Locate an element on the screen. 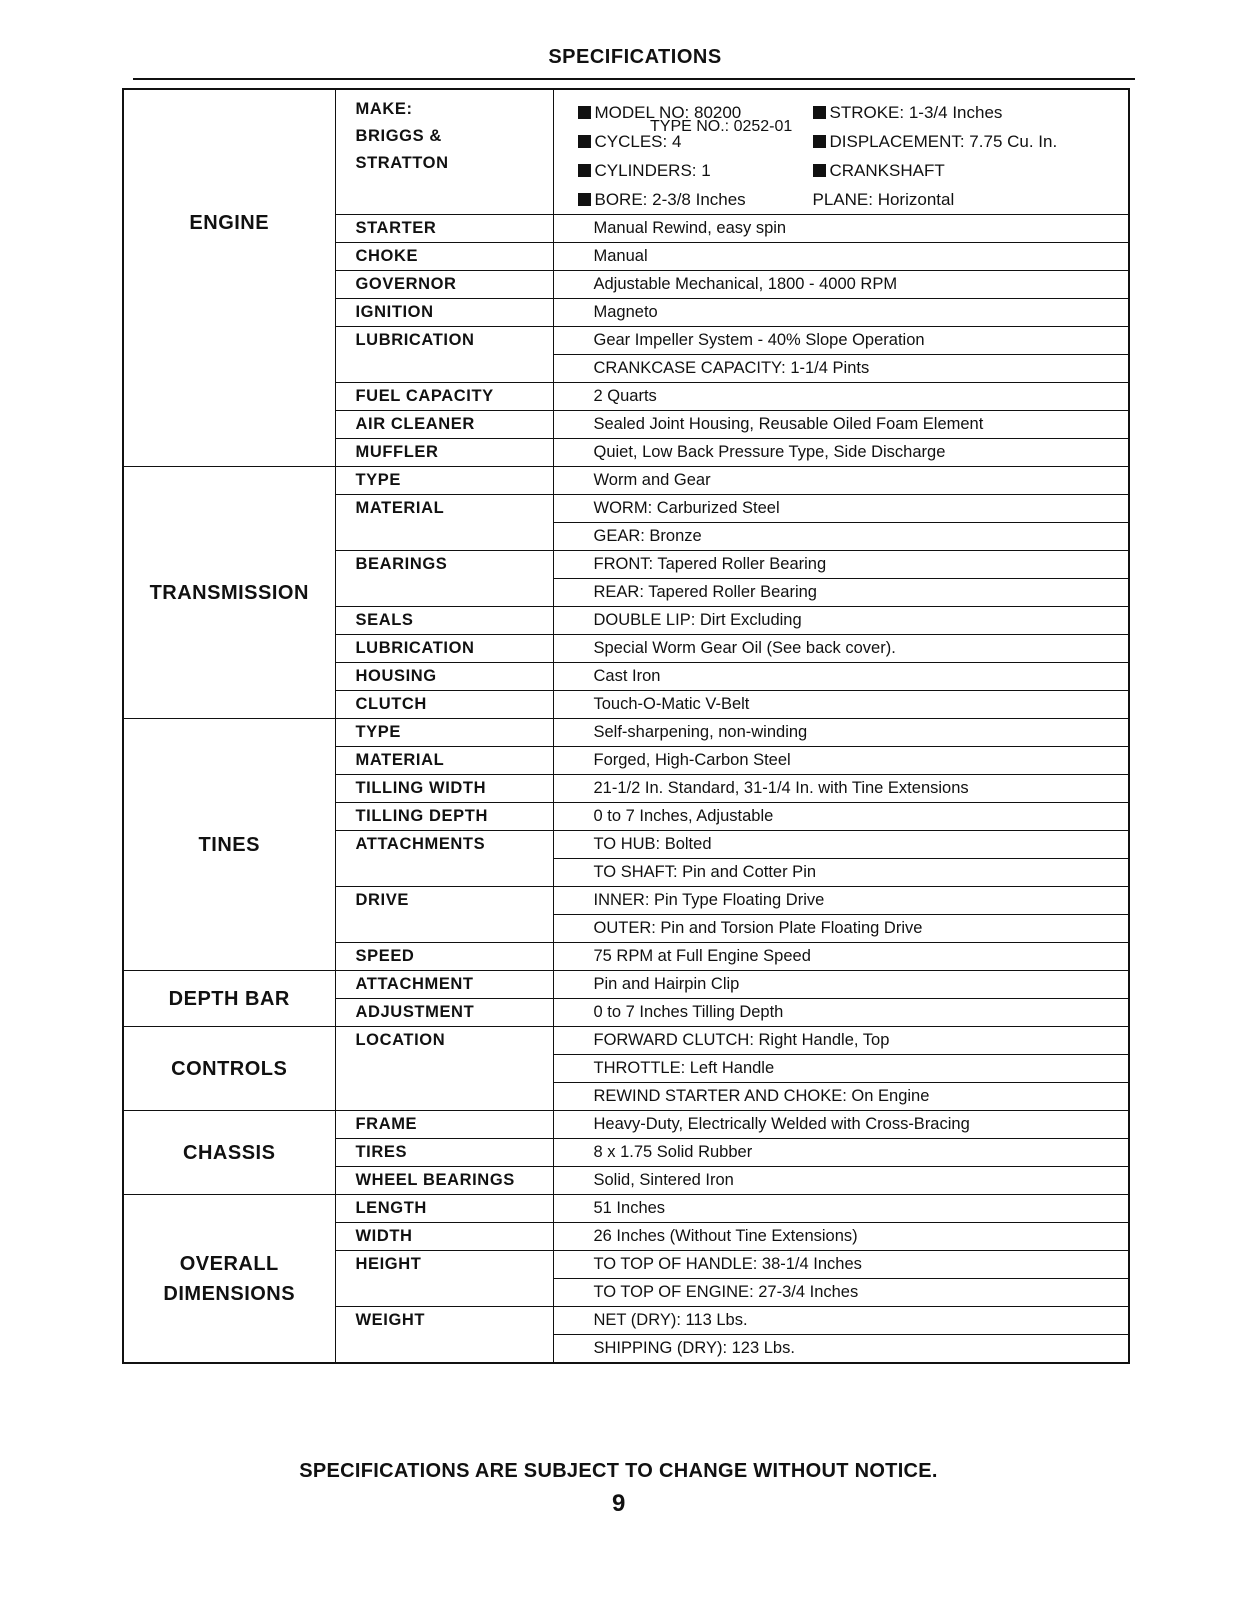  engine-spec-item: CRANKSHAFT is located at coordinates (962, 170).